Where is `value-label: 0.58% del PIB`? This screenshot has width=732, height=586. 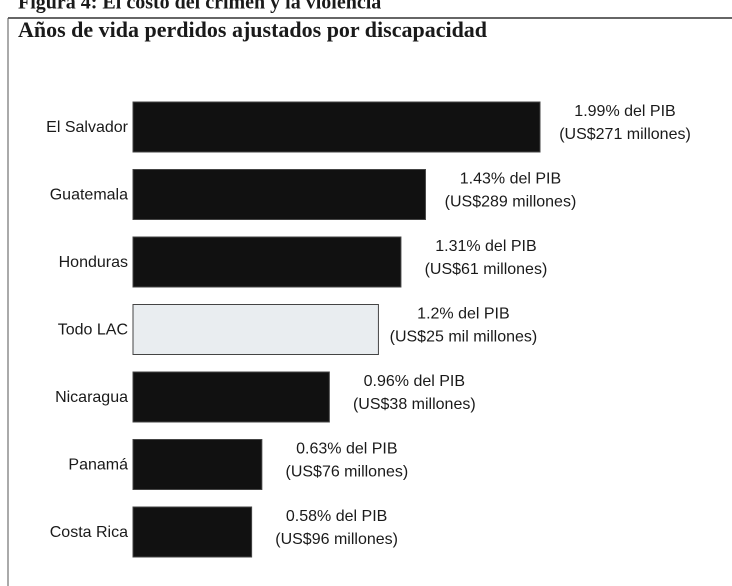
value-label: 0.58% del PIB is located at coordinates (336, 516).